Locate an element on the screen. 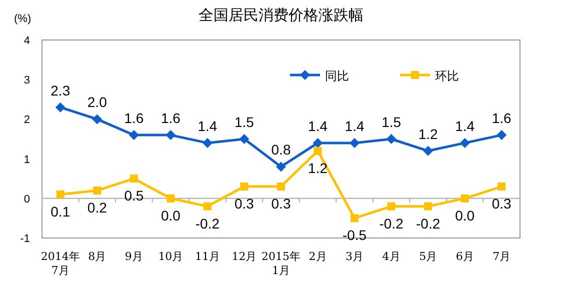 This screenshot has height=294, width=567. x-tick-label: 7月 is located at coordinates (501, 256).